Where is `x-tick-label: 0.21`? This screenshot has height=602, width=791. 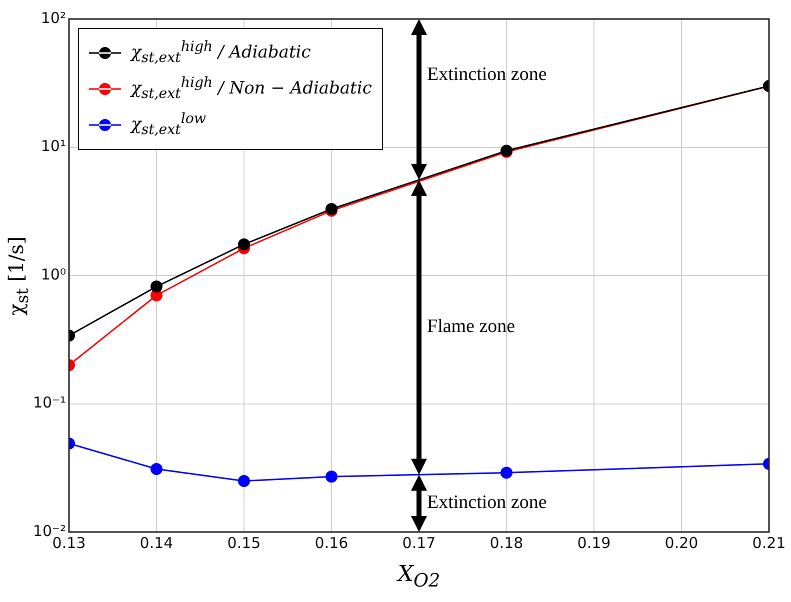 x-tick-label: 0.21 is located at coordinates (769, 543).